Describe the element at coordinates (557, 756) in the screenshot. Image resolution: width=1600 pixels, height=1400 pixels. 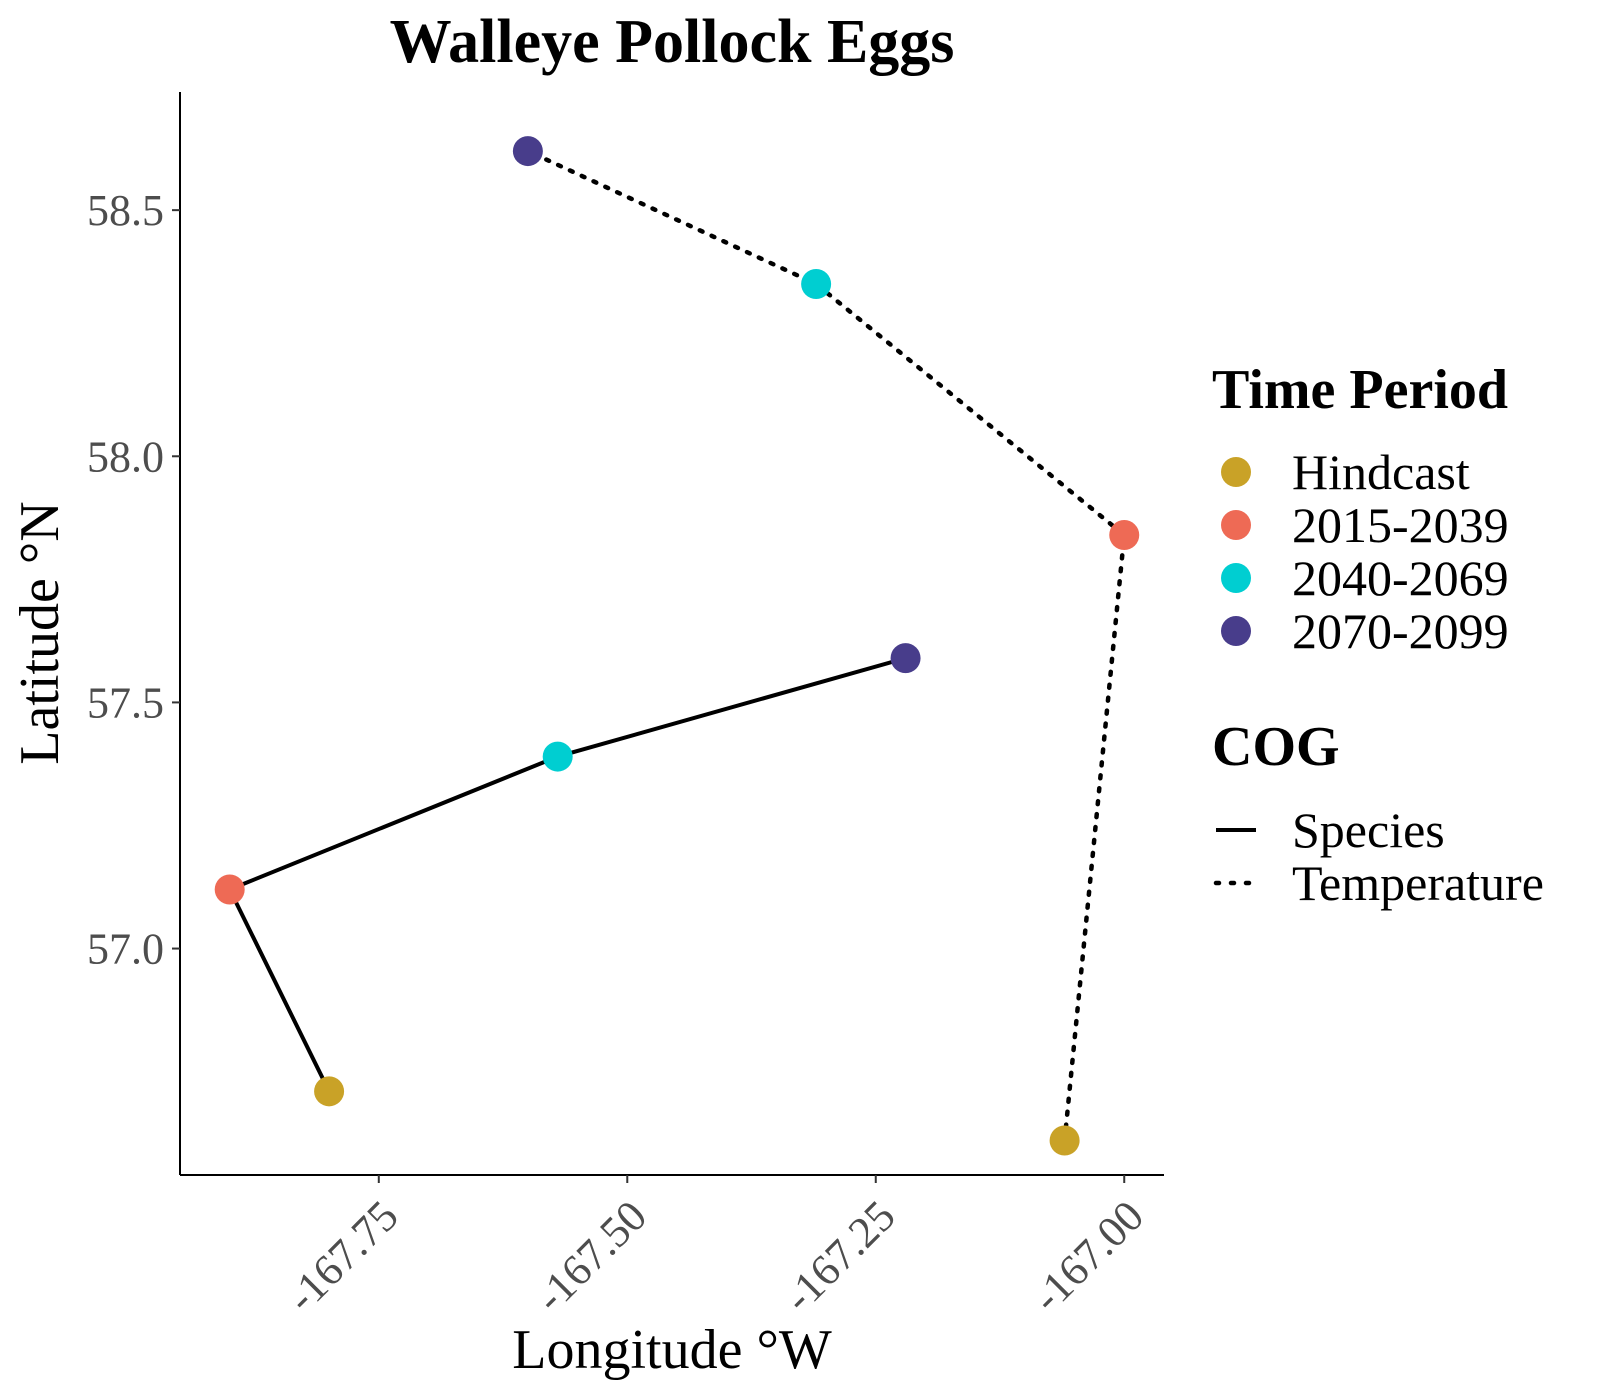
I see `point-species-2040-2069` at that location.